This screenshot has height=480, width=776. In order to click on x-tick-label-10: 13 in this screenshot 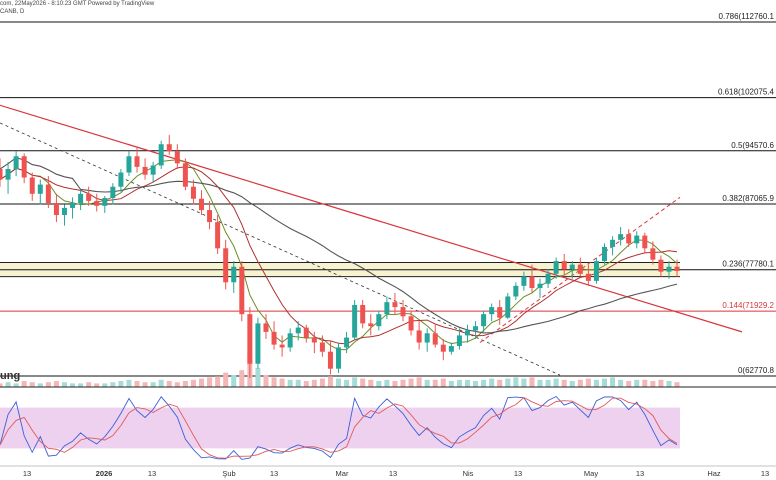, I will do `click(640, 473)`.